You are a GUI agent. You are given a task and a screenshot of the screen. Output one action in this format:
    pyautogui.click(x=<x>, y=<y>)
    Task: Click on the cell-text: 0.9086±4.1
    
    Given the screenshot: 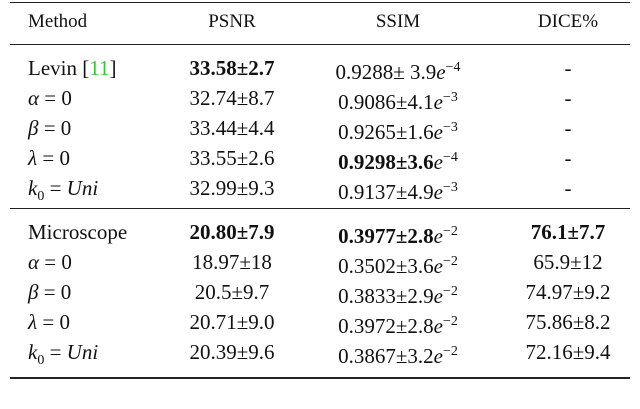 What is the action you would take?
    pyautogui.click(x=386, y=102)
    